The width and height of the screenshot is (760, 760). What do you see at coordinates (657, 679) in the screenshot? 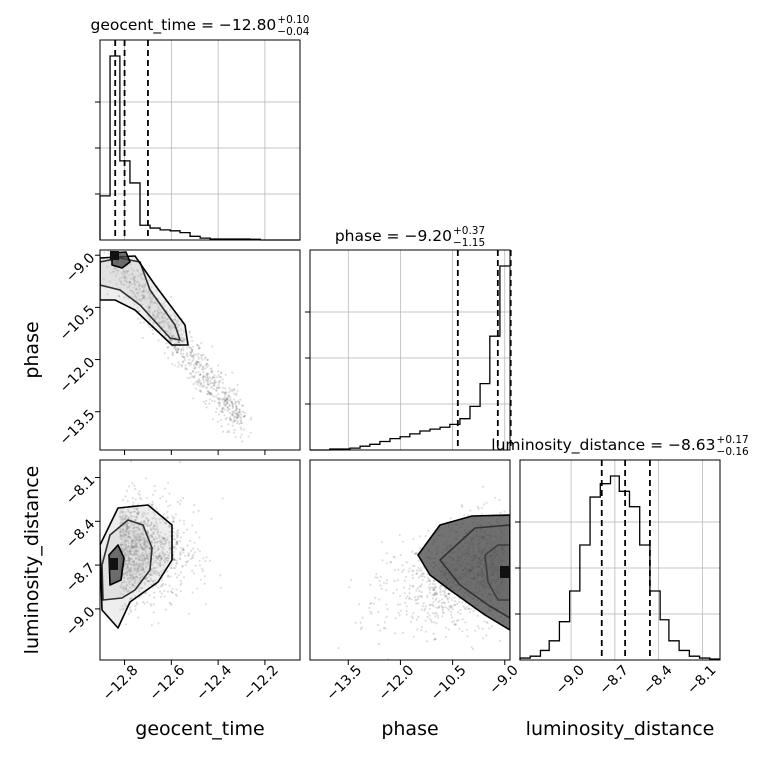
I see `x-tick-label-luminosity_distance-2: −8.4` at bounding box center [657, 679].